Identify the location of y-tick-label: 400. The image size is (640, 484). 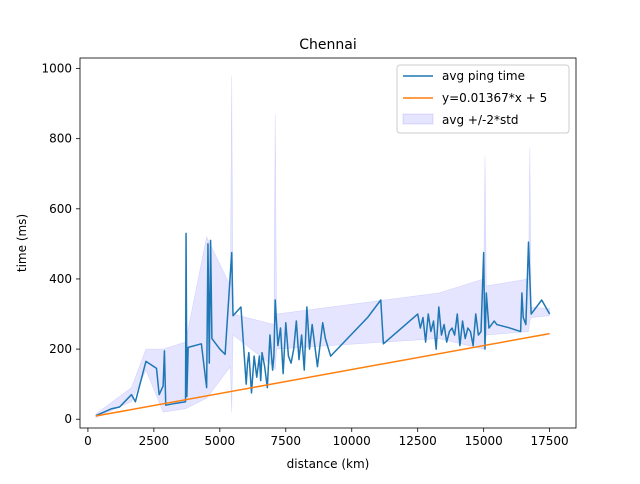
(60, 279).